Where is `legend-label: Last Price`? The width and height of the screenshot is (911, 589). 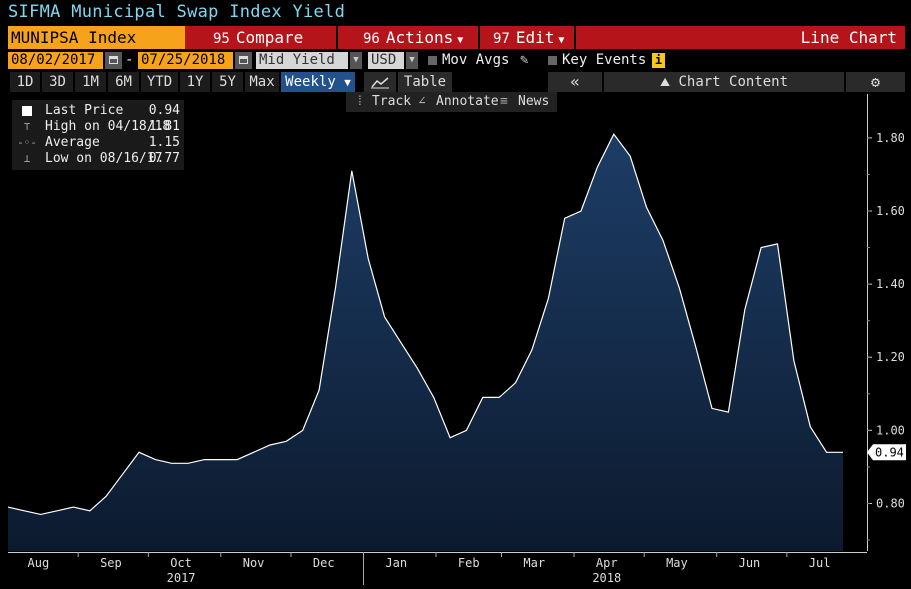 legend-label: Last Price is located at coordinates (84, 110).